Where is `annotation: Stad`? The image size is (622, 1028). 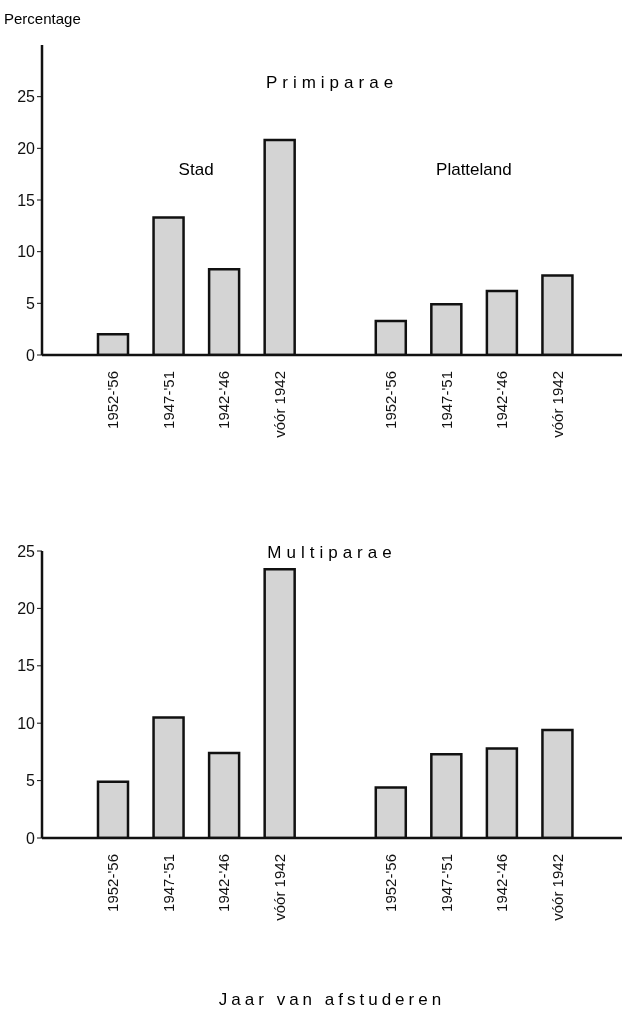
annotation: Stad is located at coordinates (196, 170).